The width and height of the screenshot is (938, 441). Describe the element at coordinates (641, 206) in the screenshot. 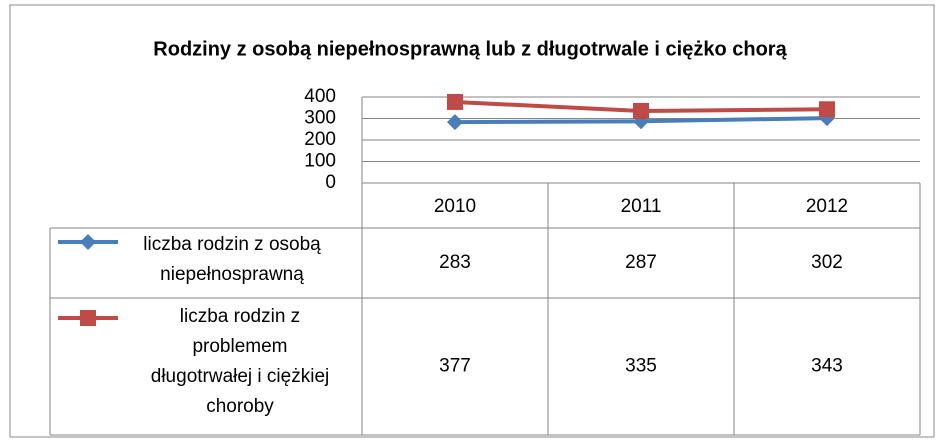

I see `x-tick-label: 2011` at that location.